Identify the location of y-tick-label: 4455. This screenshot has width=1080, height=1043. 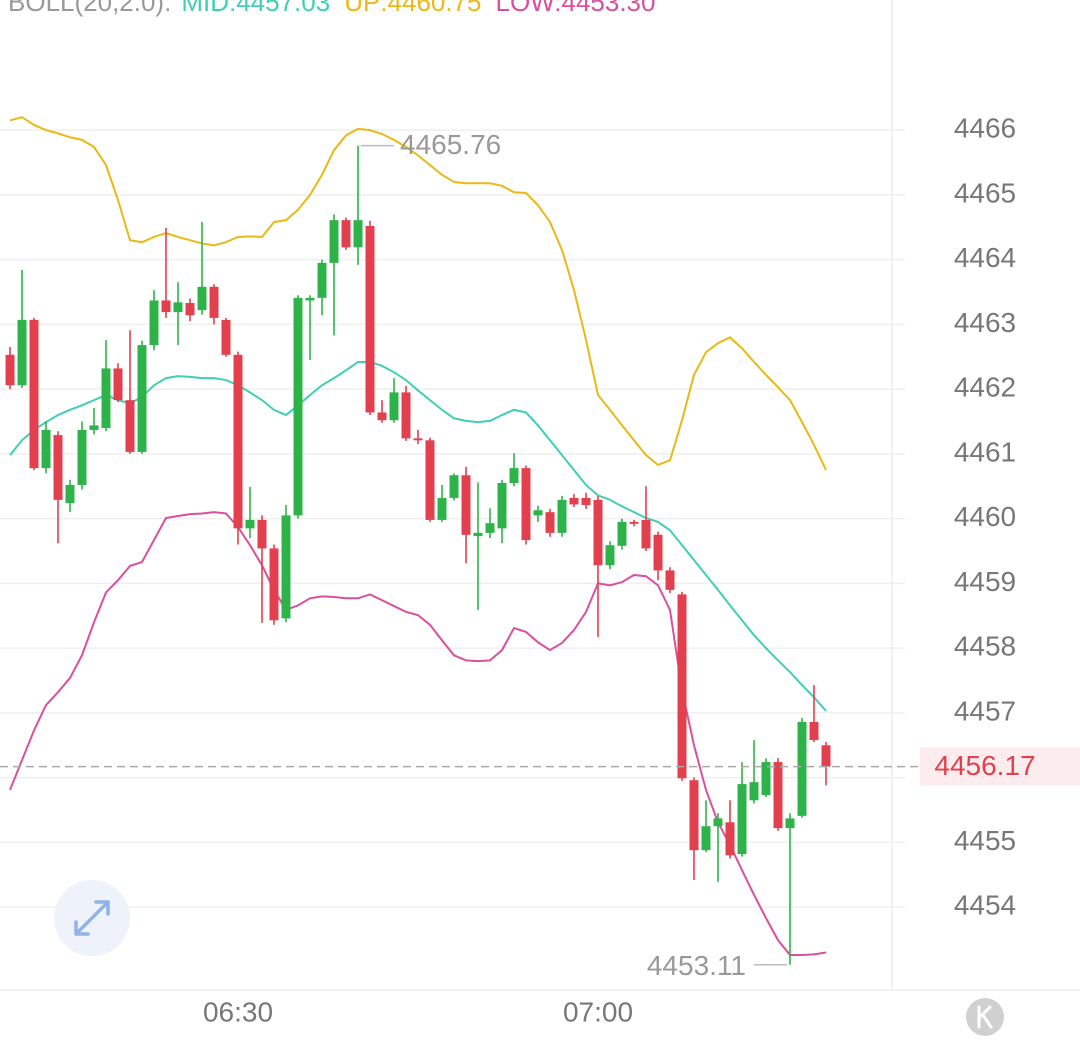
(985, 840).